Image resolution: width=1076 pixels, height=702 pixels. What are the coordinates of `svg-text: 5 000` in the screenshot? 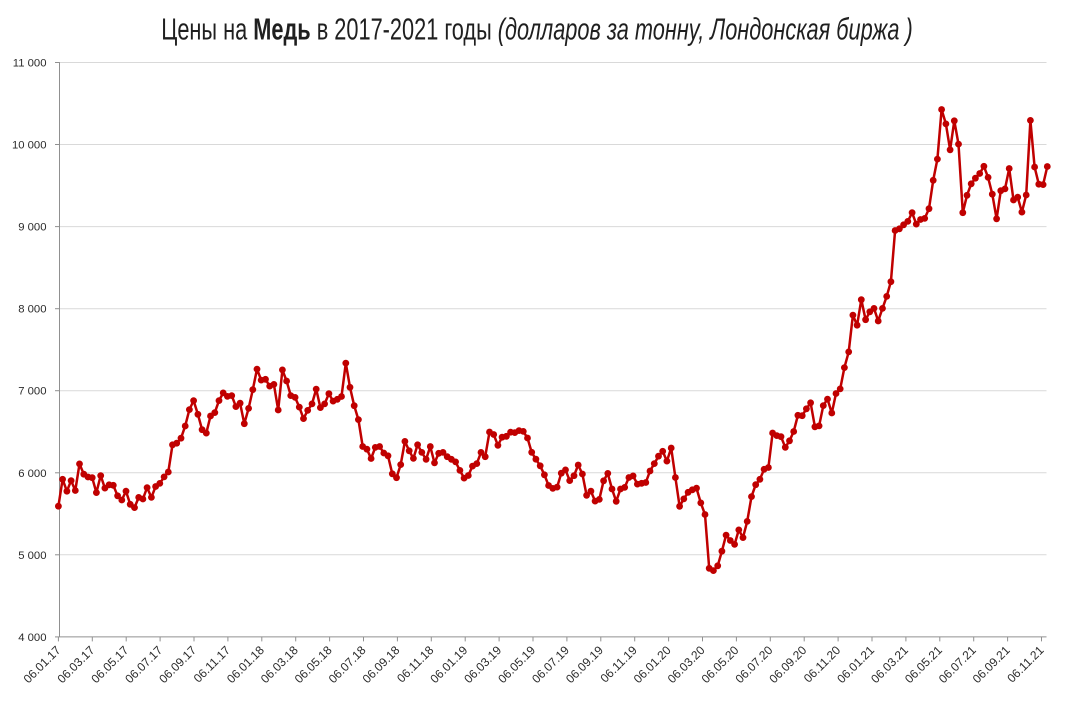 It's located at (32, 556).